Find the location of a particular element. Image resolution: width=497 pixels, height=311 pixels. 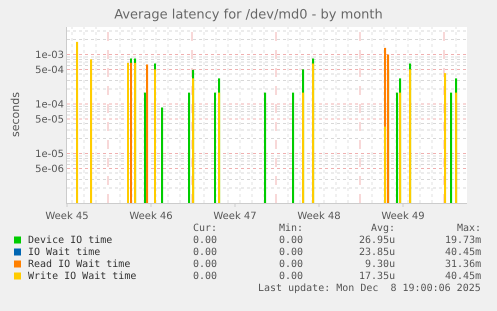

text: 23.85u is located at coordinates (377, 252).